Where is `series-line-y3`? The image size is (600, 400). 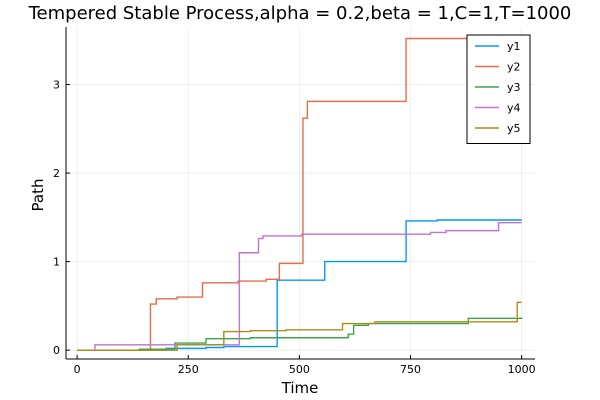 series-line-y3 is located at coordinates (300, 334).